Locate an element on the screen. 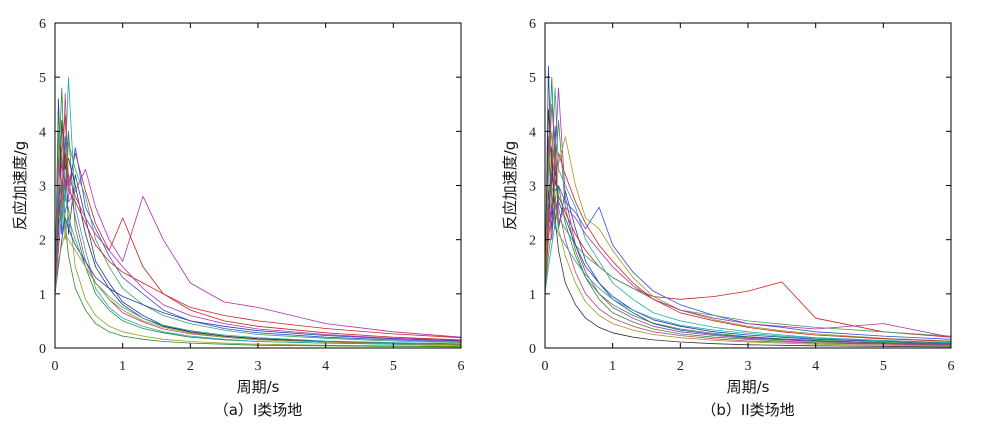 This screenshot has width=986, height=435. chart-caption: （b）II类场地 is located at coordinates (747, 410).